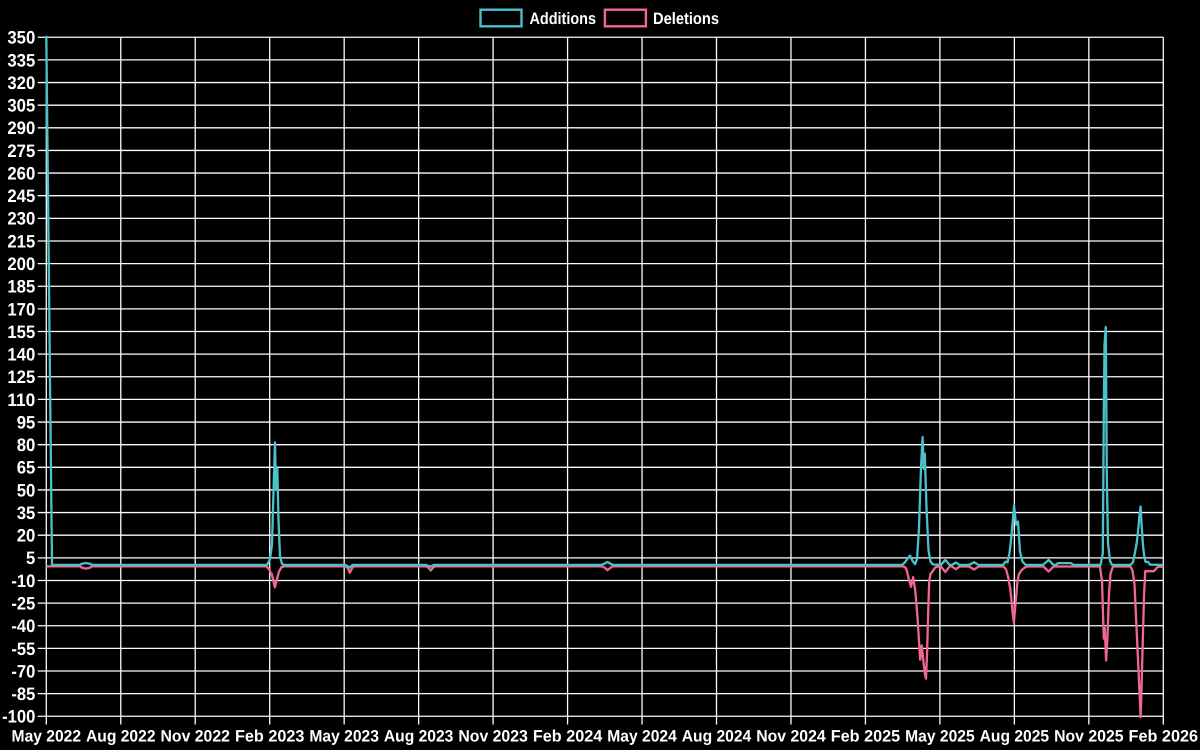 The height and width of the screenshot is (750, 1200). What do you see at coordinates (686, 19) in the screenshot?
I see `svg-text: Deletions` at bounding box center [686, 19].